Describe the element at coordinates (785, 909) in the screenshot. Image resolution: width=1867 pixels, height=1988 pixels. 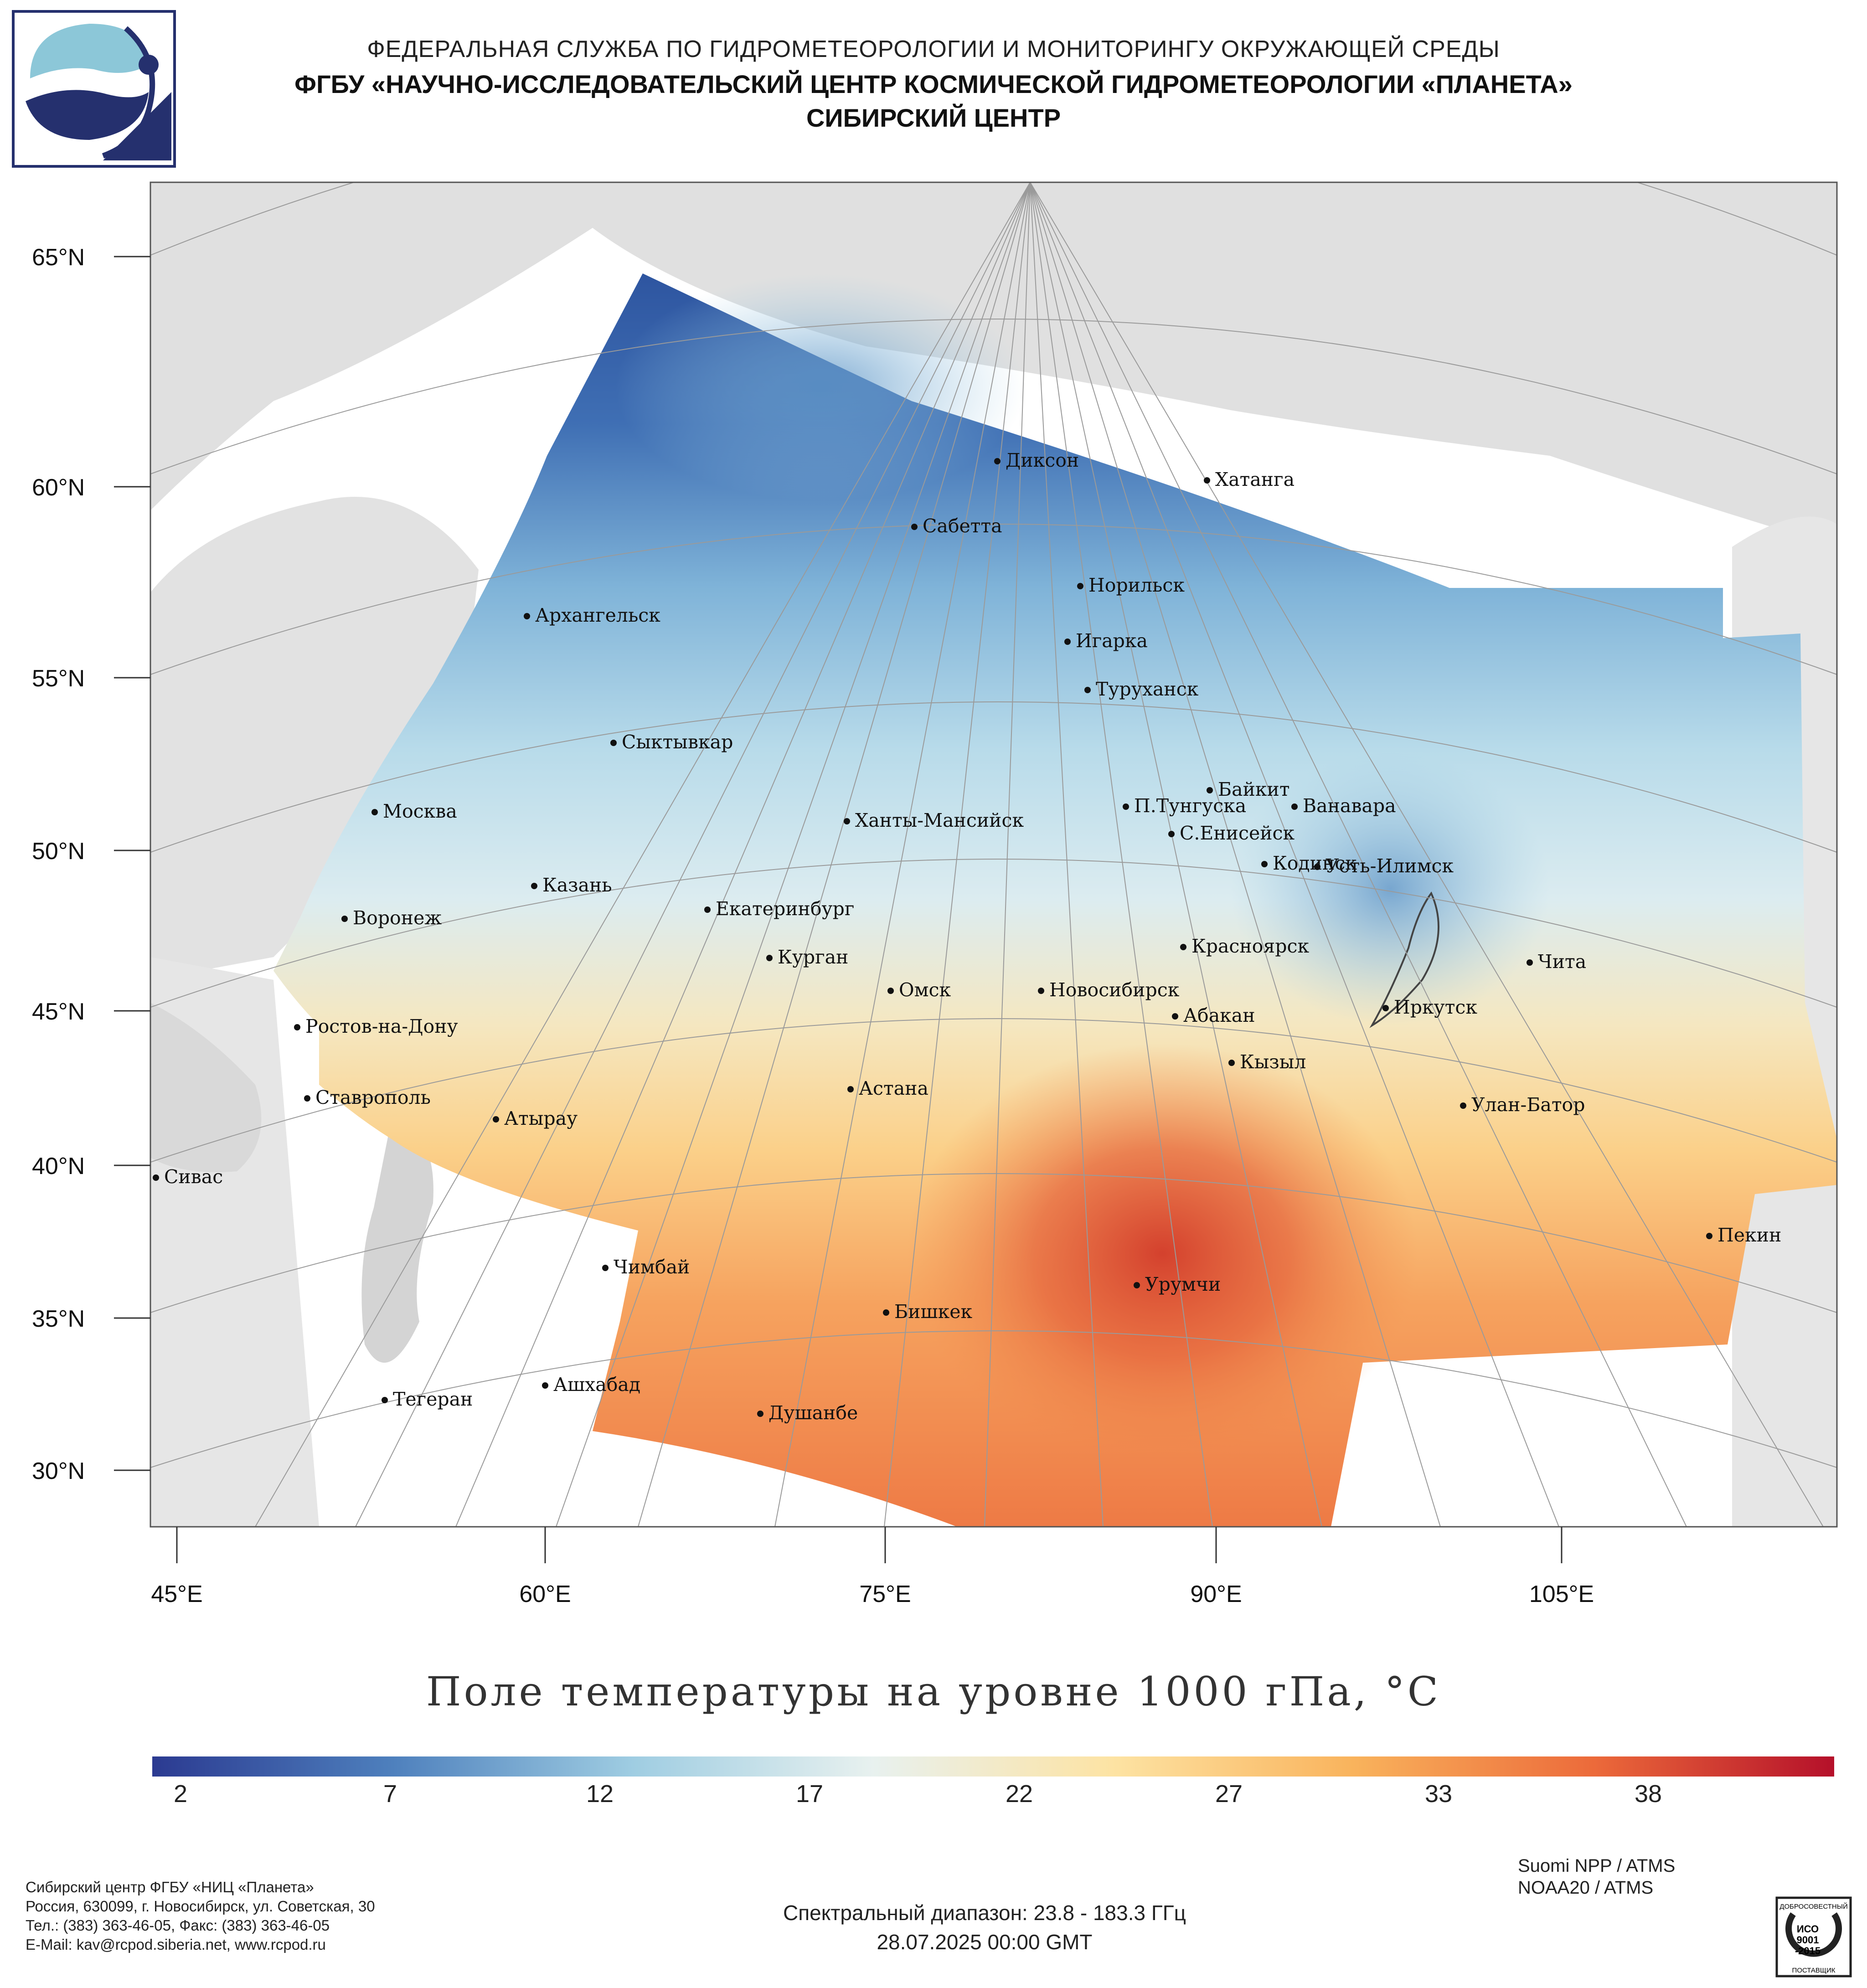
I see `city-label: Екатеринбург` at that location.